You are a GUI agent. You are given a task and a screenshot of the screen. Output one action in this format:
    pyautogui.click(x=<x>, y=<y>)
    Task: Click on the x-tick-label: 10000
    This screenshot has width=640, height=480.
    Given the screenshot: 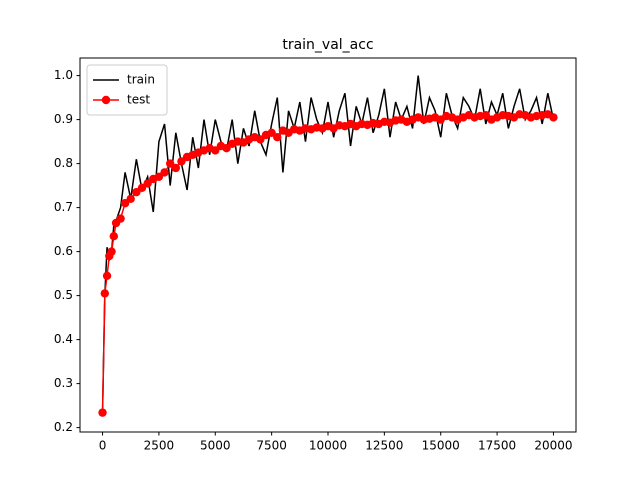 What is the action you would take?
    pyautogui.click(x=328, y=446)
    